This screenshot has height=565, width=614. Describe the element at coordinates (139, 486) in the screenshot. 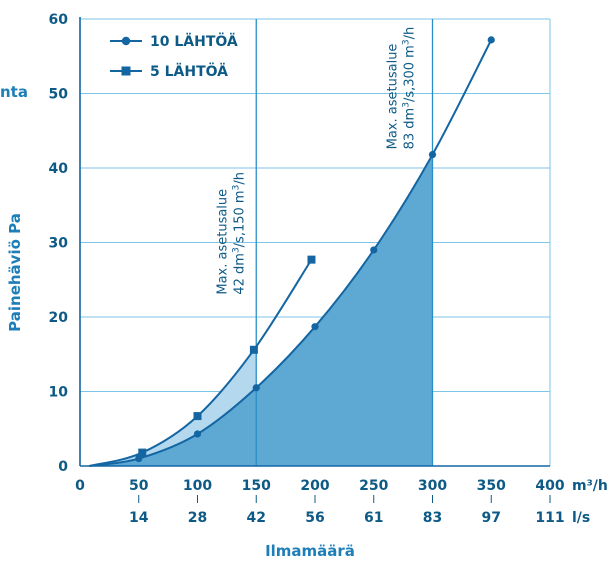

I see `x-tick-label: 50` at that location.